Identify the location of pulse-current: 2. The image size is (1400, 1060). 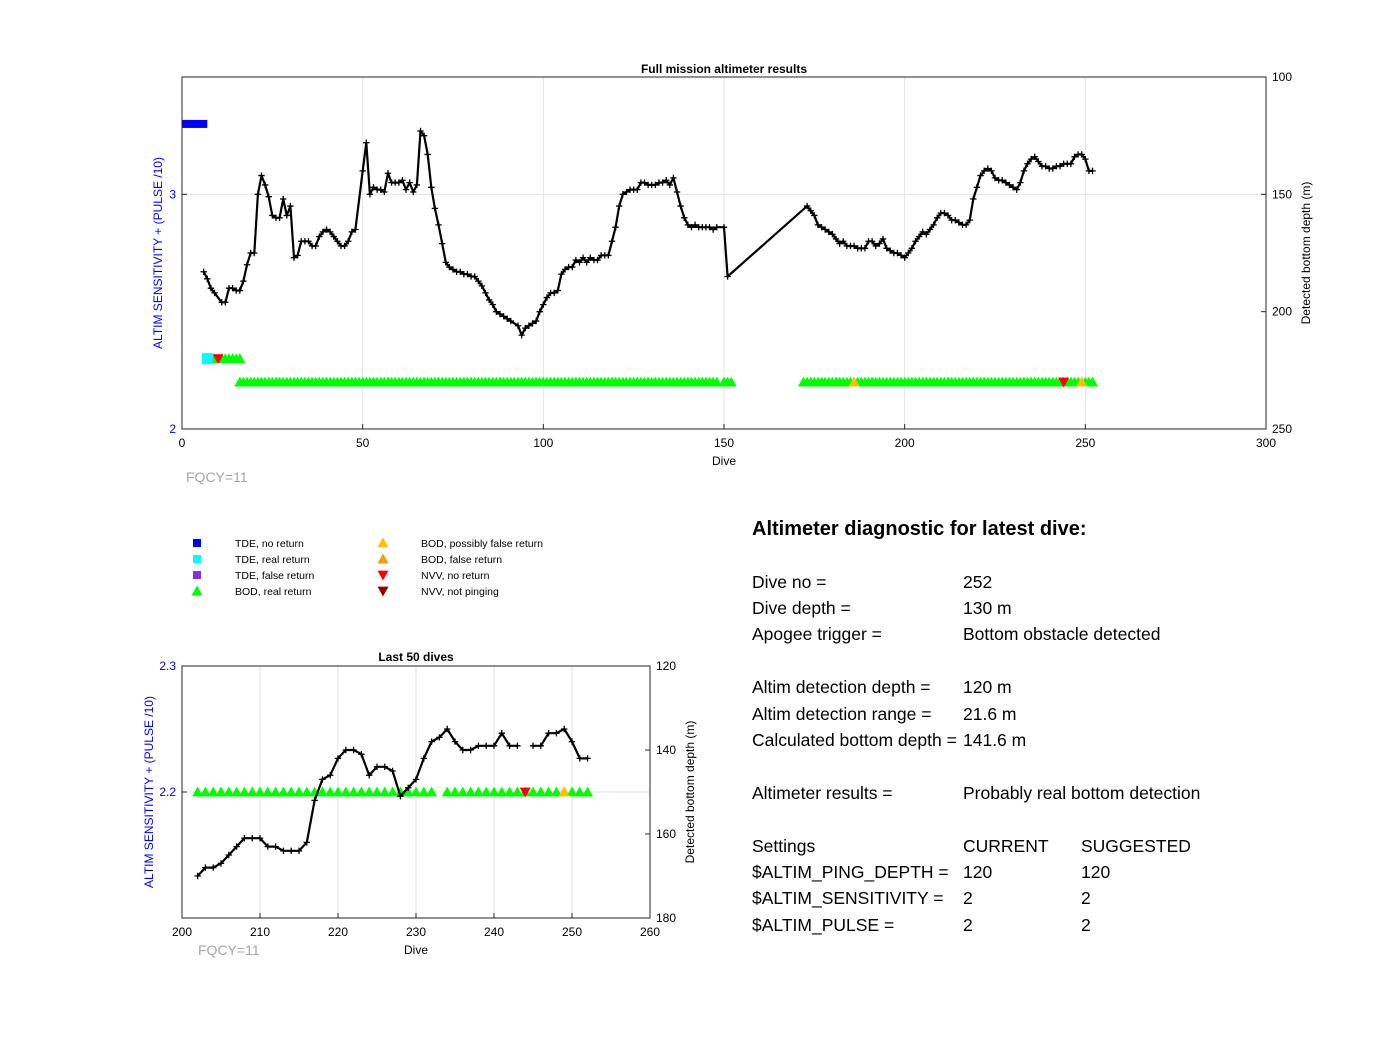
(968, 924).